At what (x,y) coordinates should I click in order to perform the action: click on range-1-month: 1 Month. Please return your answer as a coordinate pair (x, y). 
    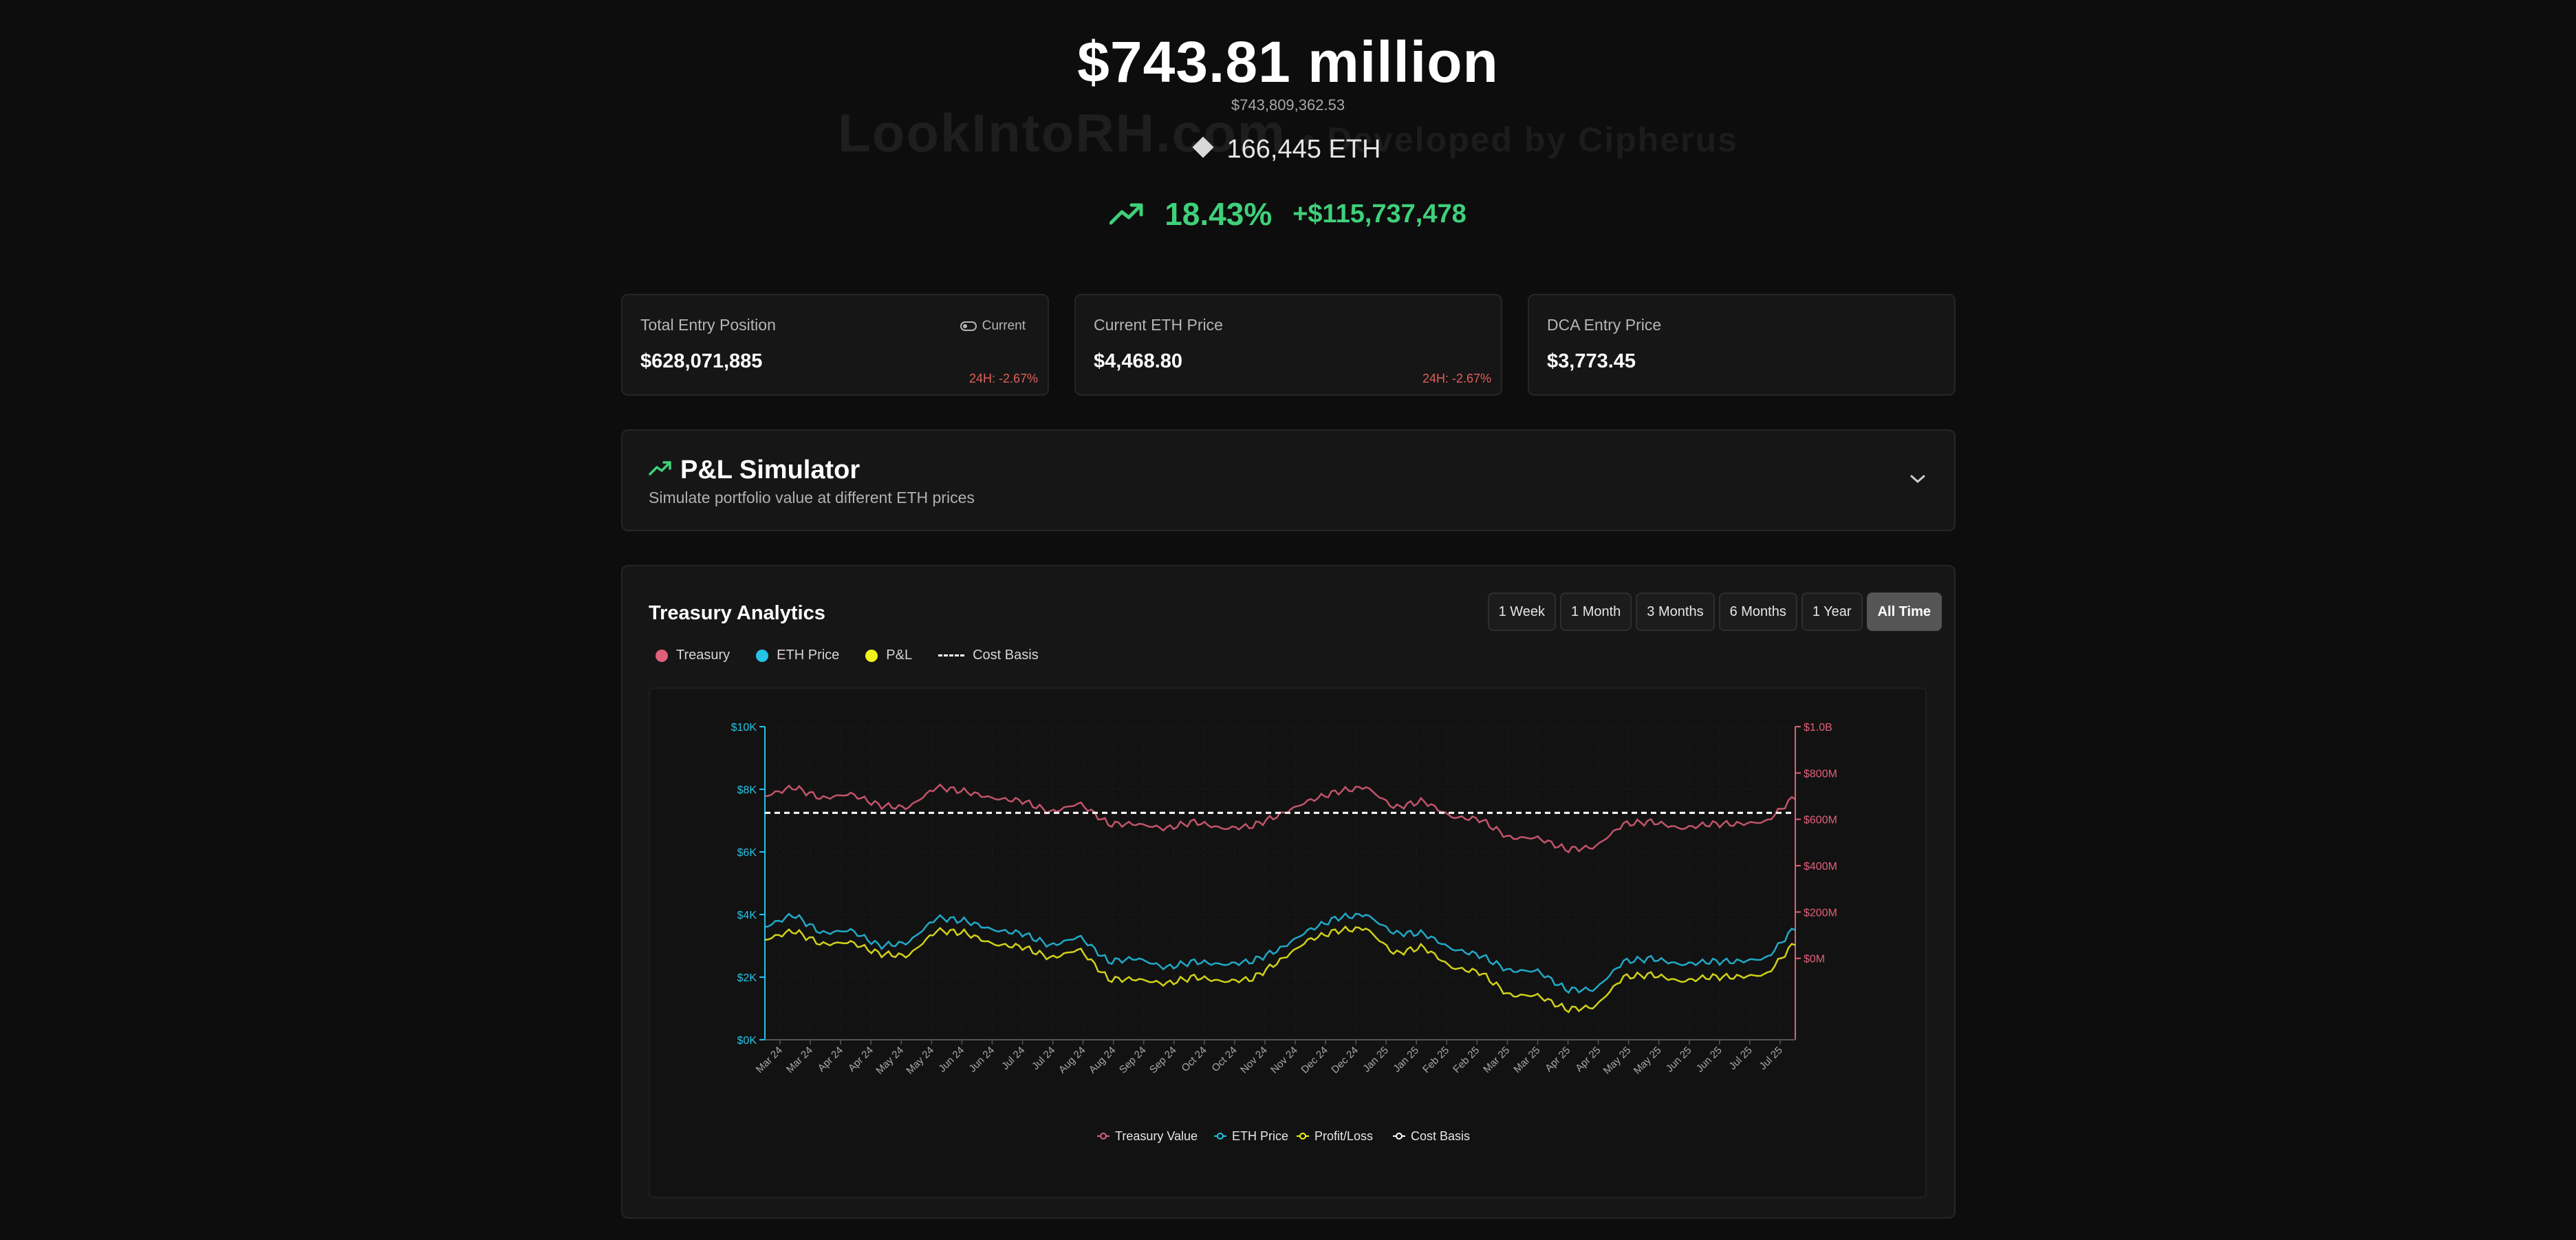
    Looking at the image, I should click on (1596, 611).